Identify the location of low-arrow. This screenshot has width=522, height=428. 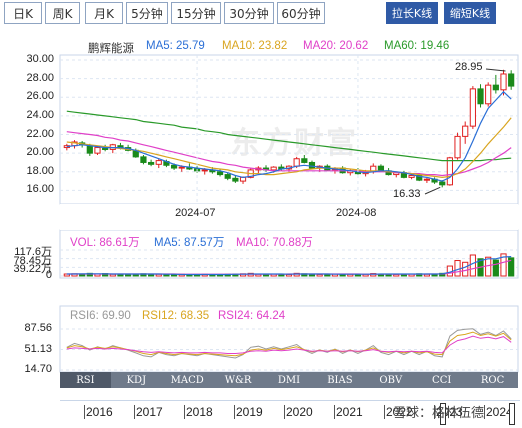
(432, 190).